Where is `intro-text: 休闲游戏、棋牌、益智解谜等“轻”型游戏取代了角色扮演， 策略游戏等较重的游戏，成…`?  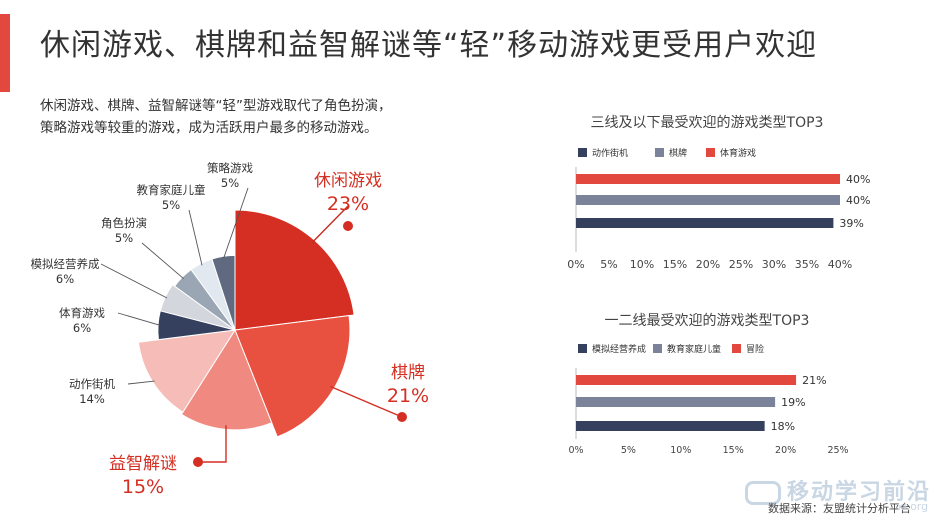 intro-text: 休闲游戏、棋牌、益智解谜等“轻”型游戏取代了角色扮演， 策略游戏等较重的游戏，成… is located at coordinates (230, 117).